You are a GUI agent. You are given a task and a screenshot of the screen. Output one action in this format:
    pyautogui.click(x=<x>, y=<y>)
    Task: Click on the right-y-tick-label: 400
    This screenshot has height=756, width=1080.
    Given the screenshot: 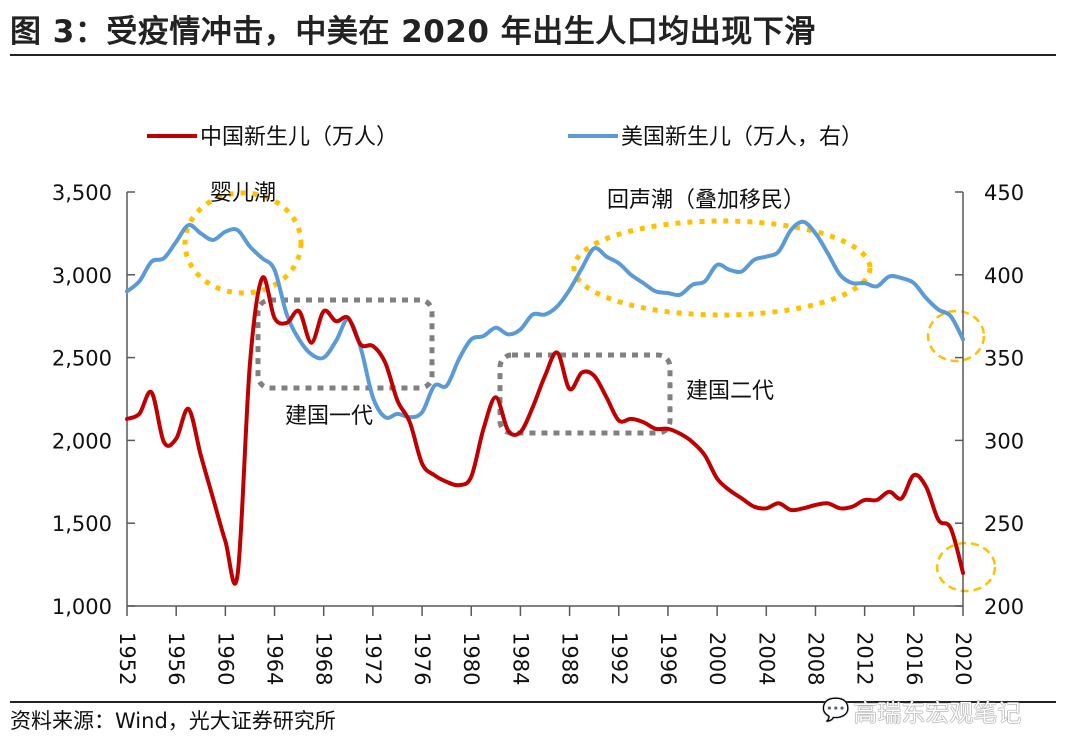 What is the action you would take?
    pyautogui.click(x=1004, y=276)
    